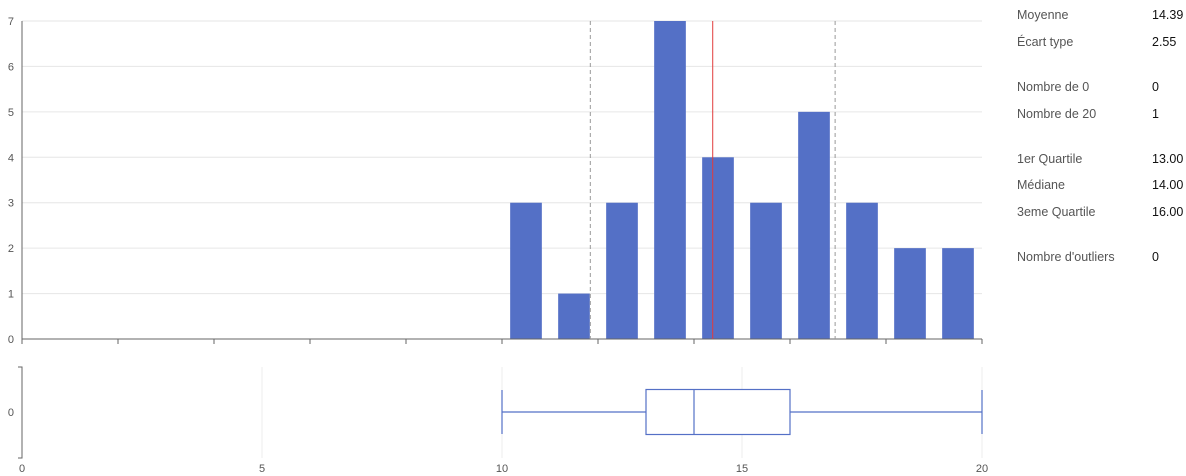 The image size is (1186, 476). What do you see at coordinates (11, 249) in the screenshot?
I see `y-tick-label: 2` at bounding box center [11, 249].